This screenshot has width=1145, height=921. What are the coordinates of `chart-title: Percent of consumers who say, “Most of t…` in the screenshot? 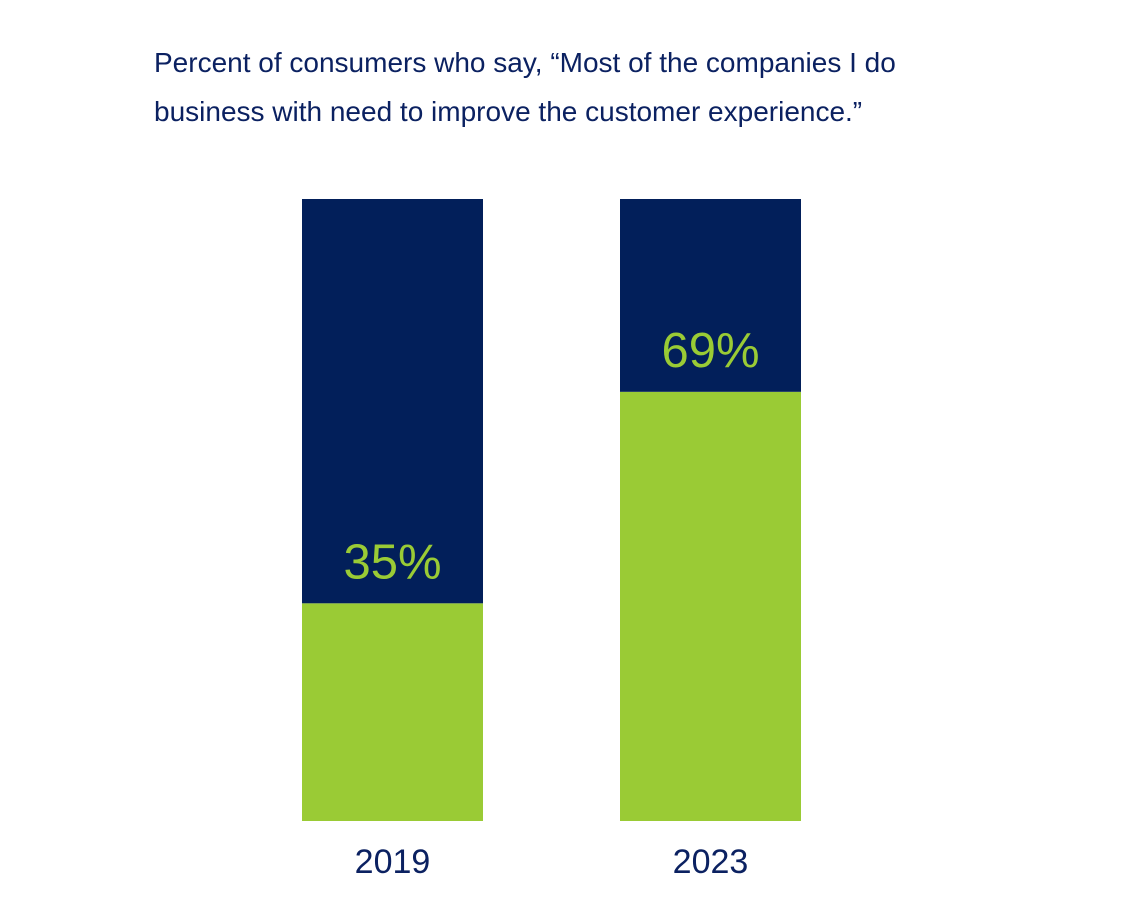 It's located at (525, 87).